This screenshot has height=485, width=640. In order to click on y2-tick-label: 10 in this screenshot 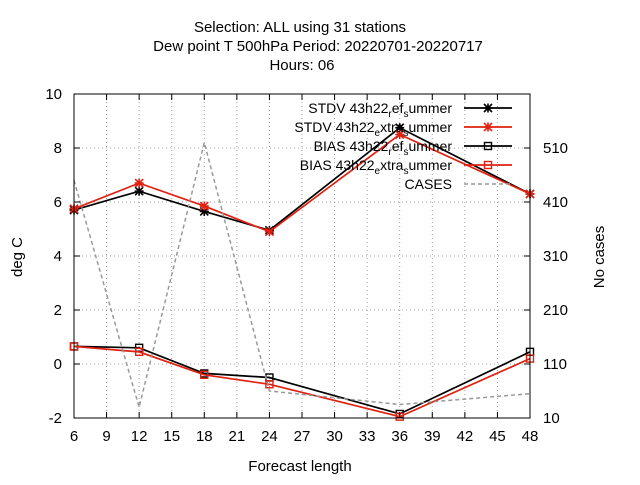, I will do `click(551, 418)`.